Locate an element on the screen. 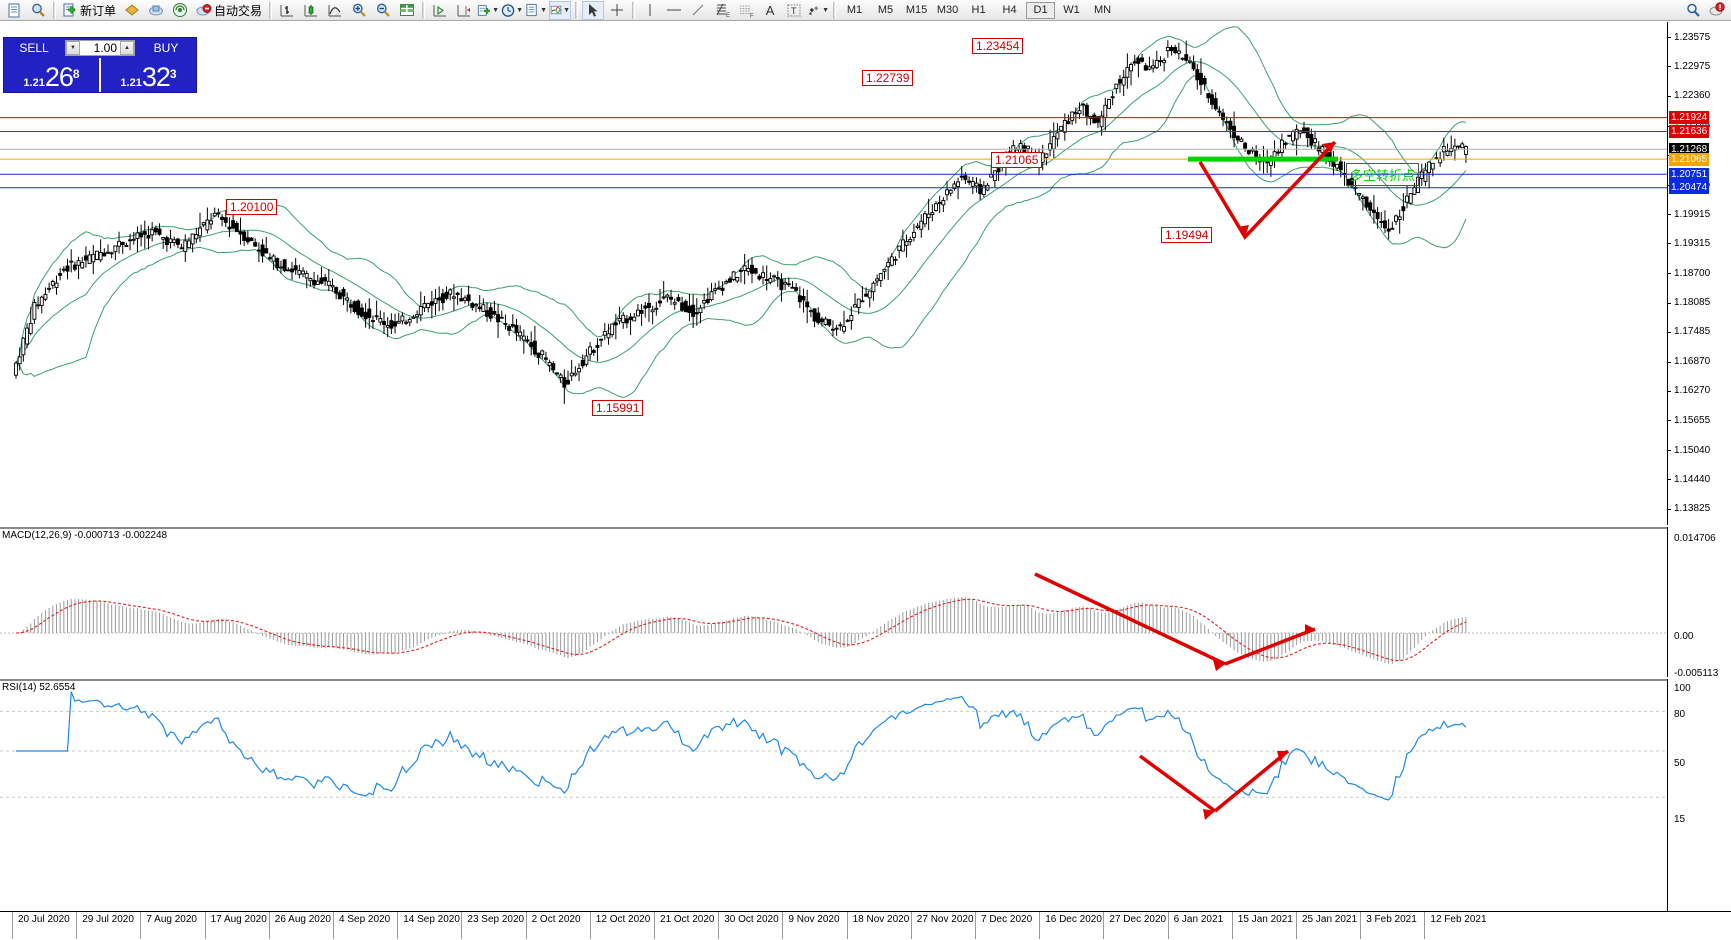  timeframe-d1: D1 is located at coordinates (1041, 10).